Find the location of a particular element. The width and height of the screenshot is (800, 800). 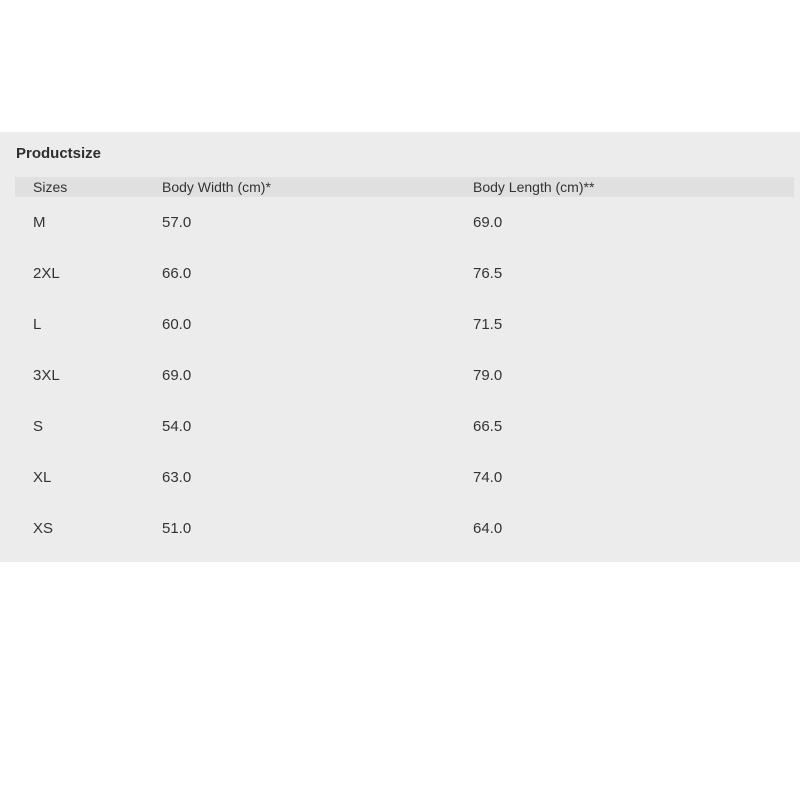

size-cell: S is located at coordinates (38, 426).